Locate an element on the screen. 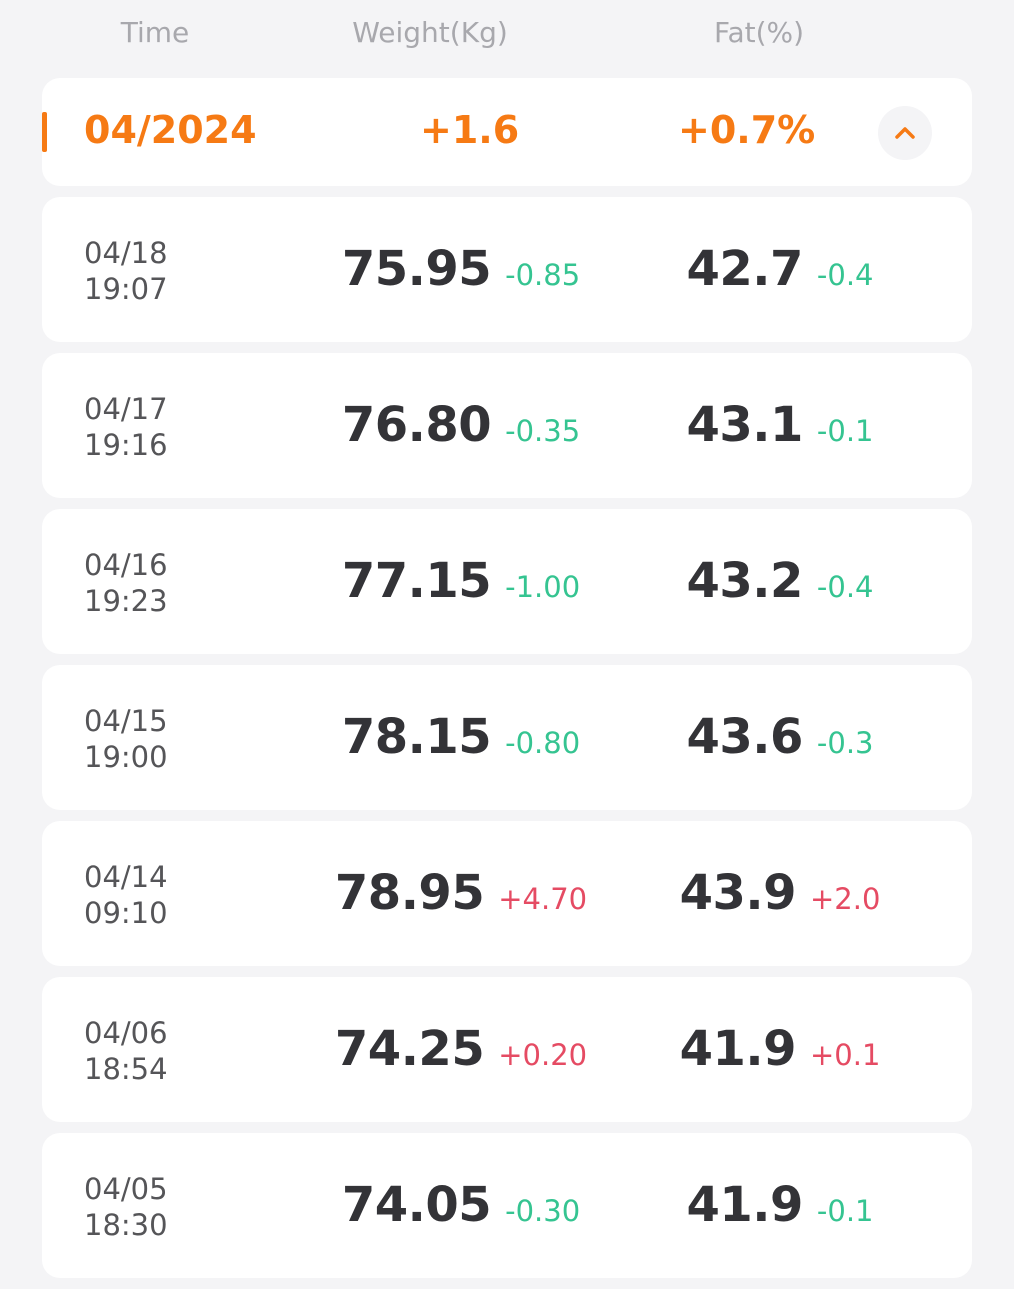 The image size is (1014, 1289). record-row: 04/18 19:07 75.95 -0.85 42.7 -0.4 is located at coordinates (507, 269).